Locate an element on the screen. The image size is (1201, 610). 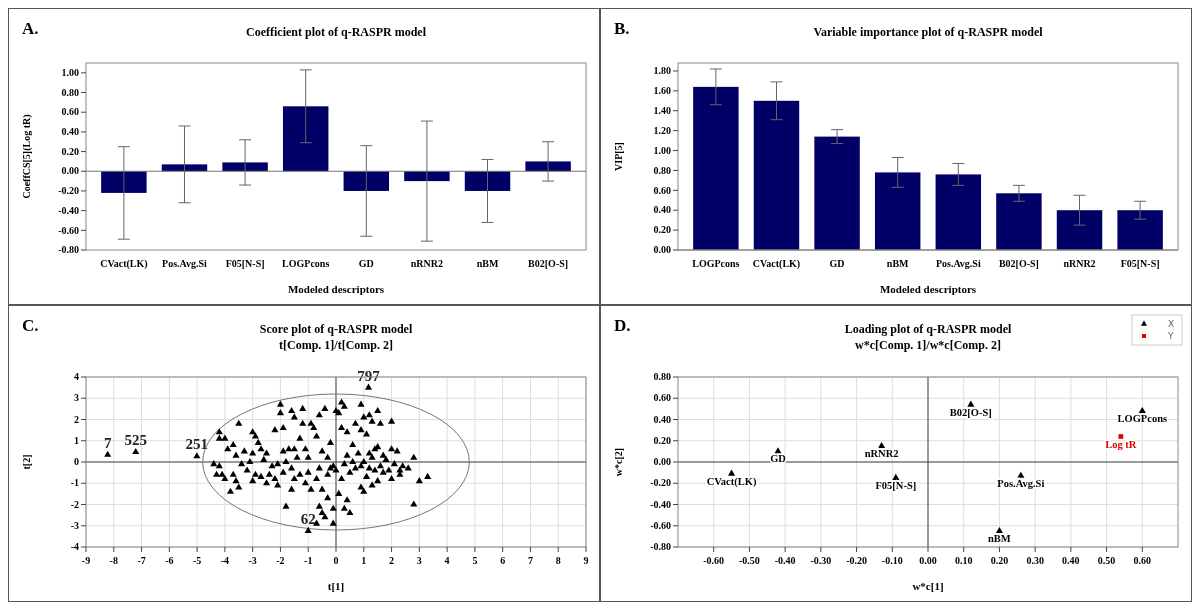
x-tick-label: 0.50 is located at coordinates (1106, 560).